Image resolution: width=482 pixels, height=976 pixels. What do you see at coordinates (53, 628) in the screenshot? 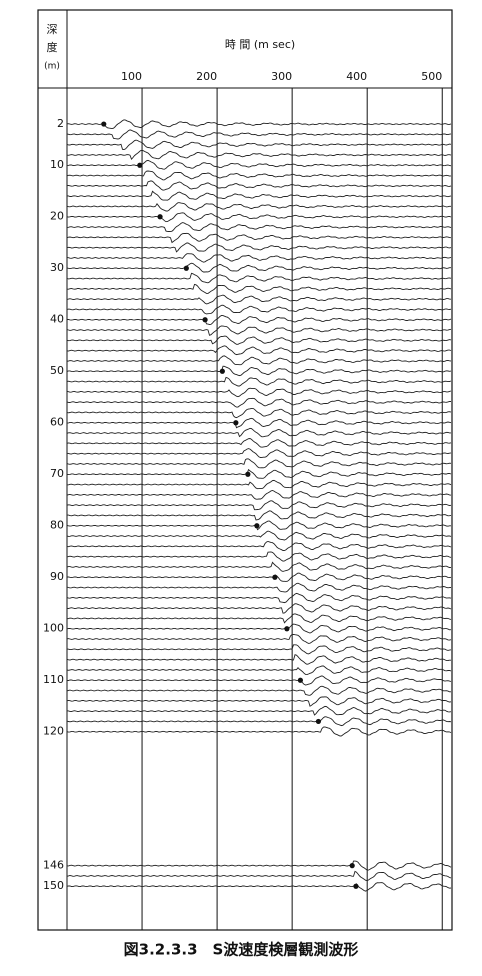
I see `y-tick-label: 100` at bounding box center [53, 628].